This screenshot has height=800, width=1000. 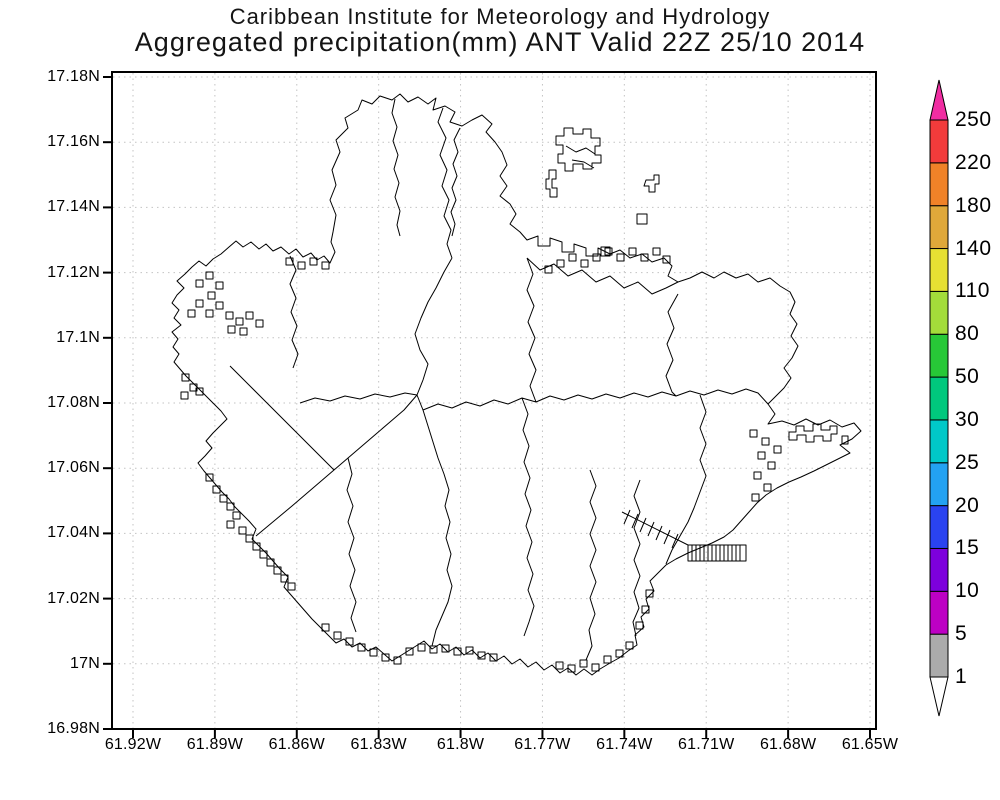 What do you see at coordinates (542, 744) in the screenshot?
I see `x-tick-label: 61.77W` at bounding box center [542, 744].